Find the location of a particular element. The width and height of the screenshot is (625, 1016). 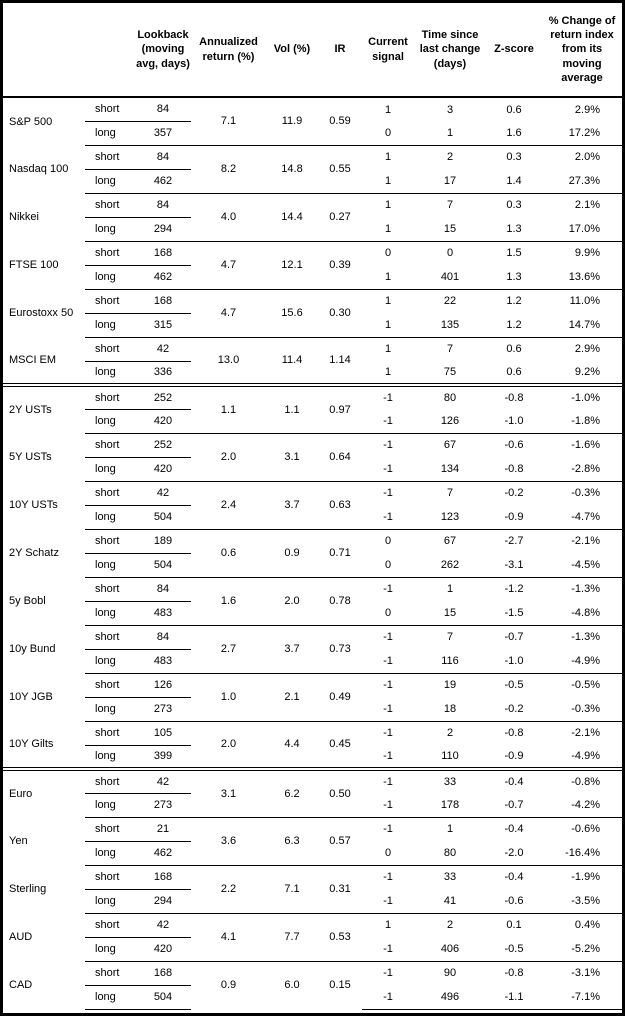

table-row: 10Y JGB short 126 1.0 2.1 0.49 -1 19 -0.5 -0.5% is located at coordinates (312, 696).